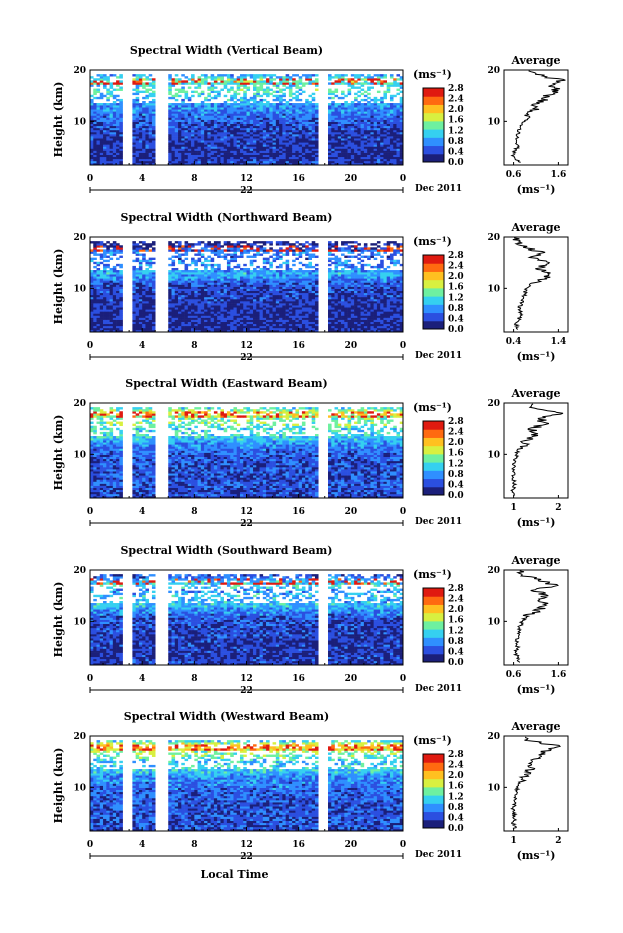 The width and height of the screenshot is (623, 933). I want to click on panel-title: Spectral Width (Northward Beam), so click(227, 217).